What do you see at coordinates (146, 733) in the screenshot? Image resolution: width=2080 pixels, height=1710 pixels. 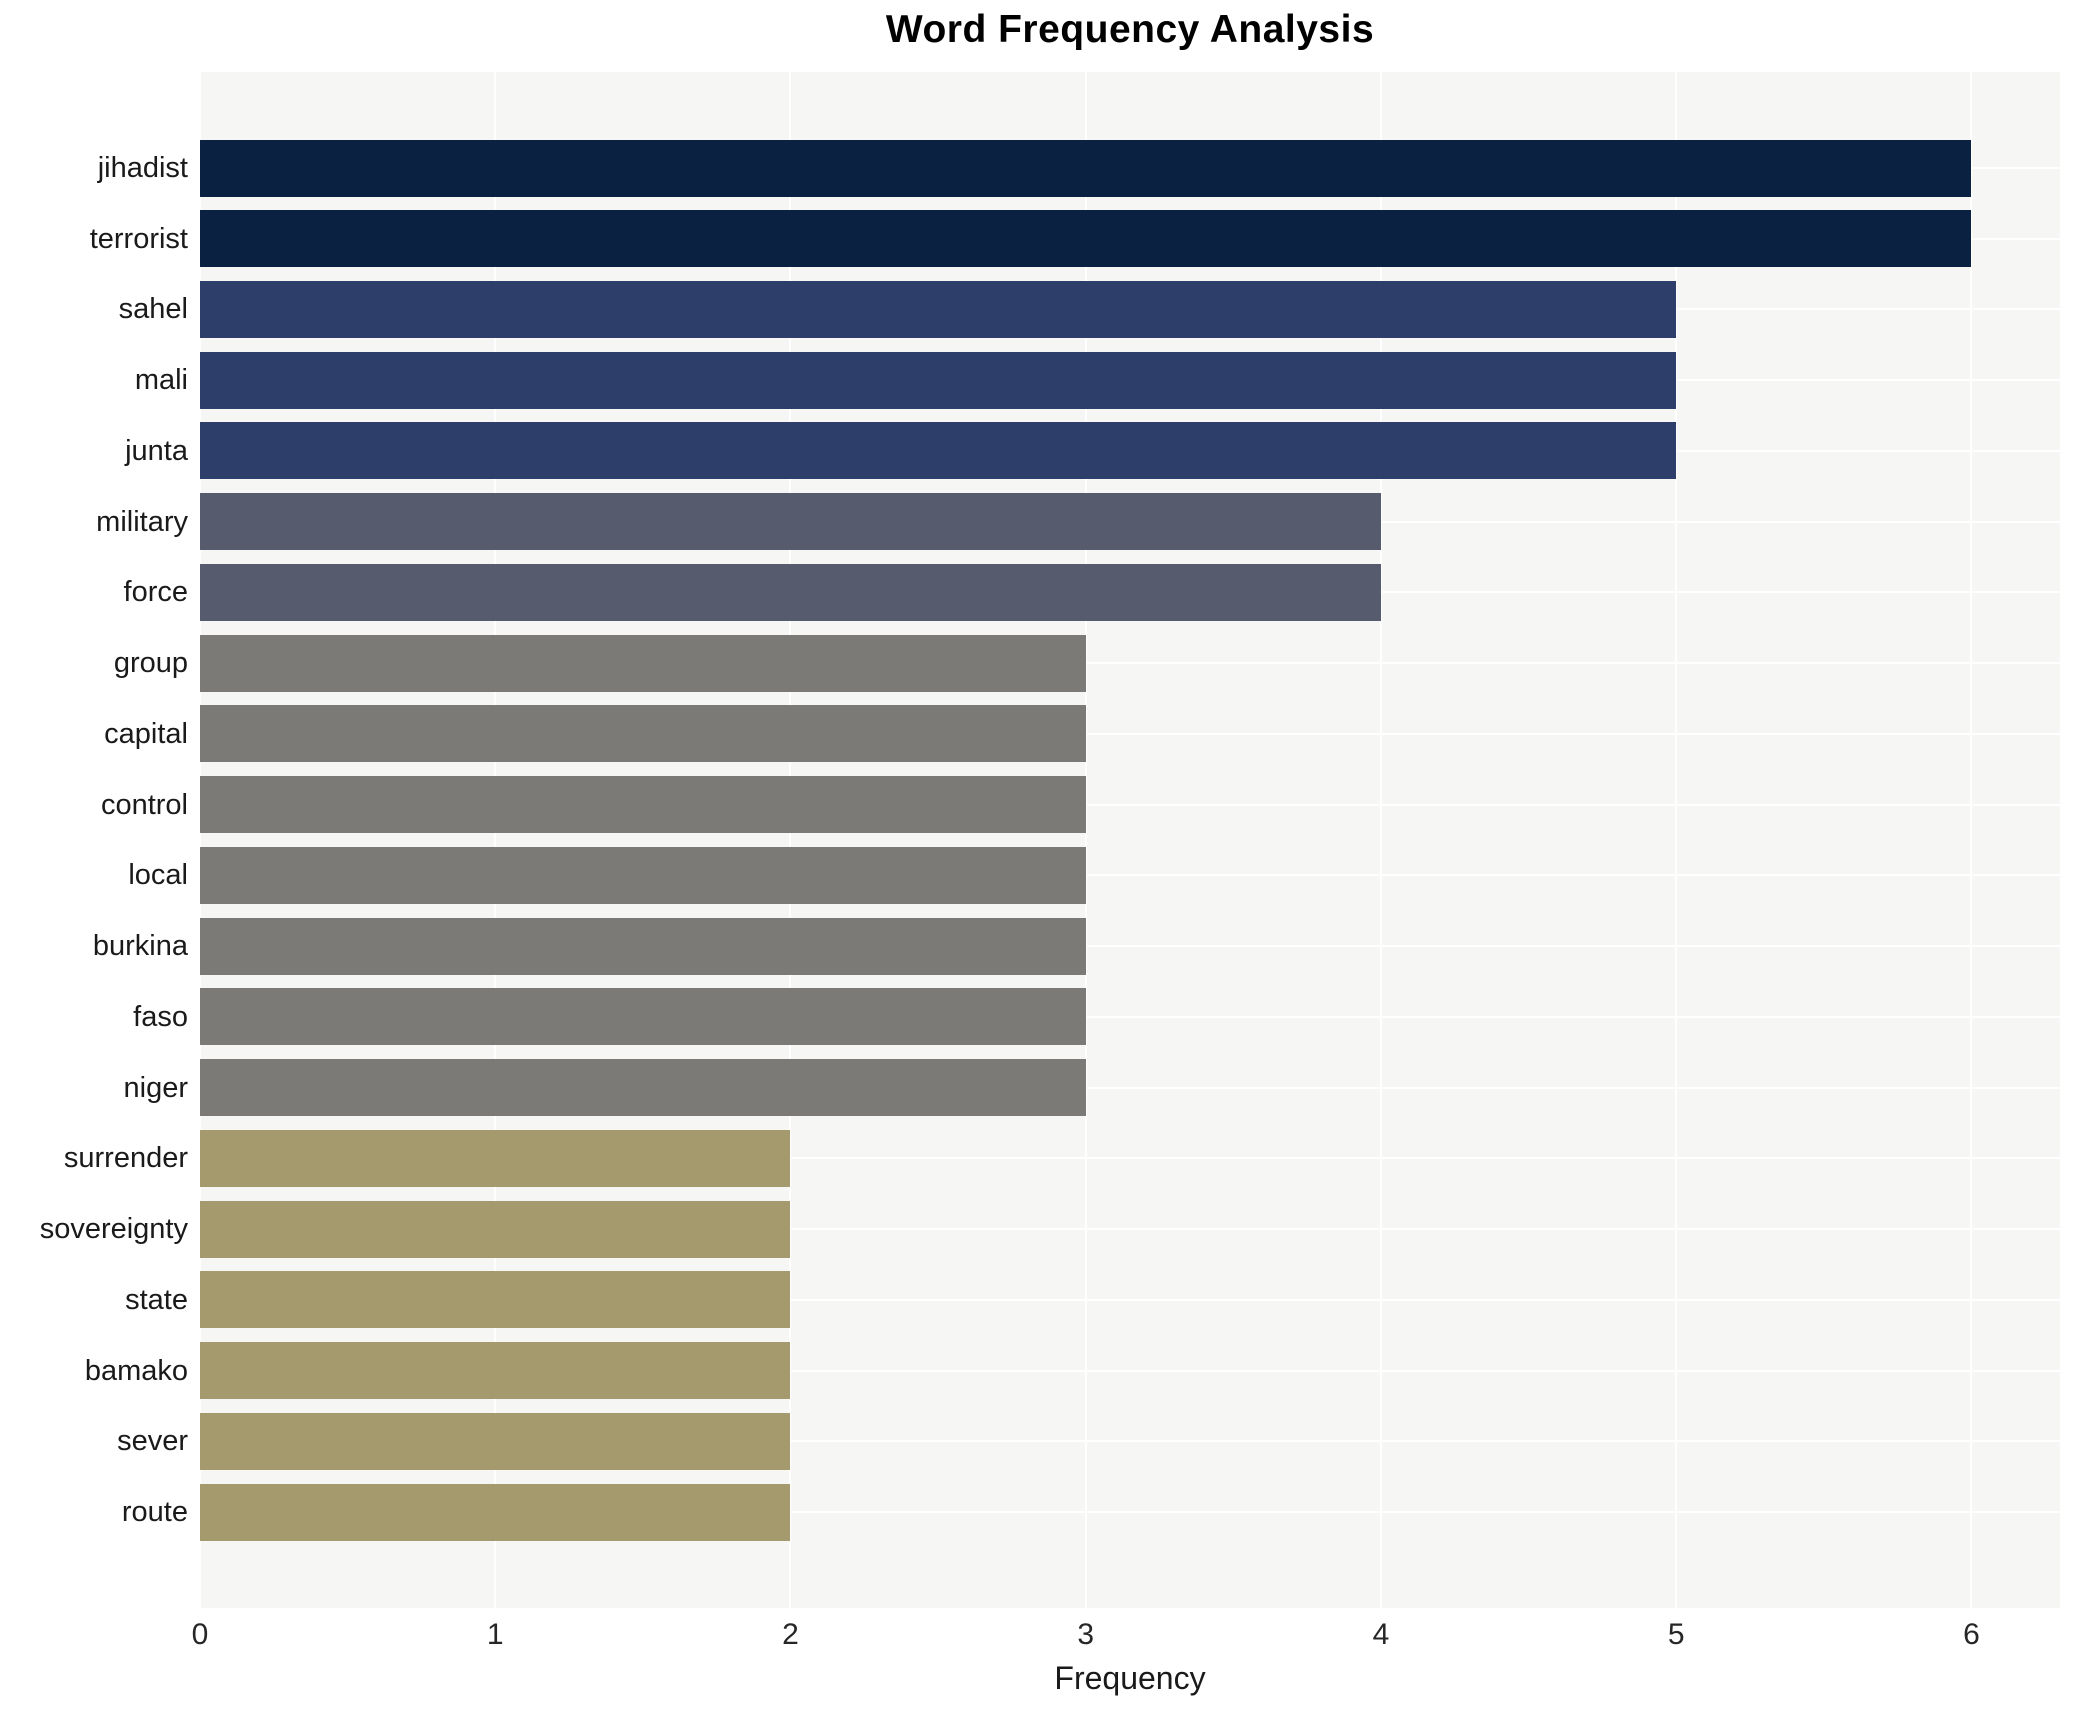 I see `y-tick-label-capital: capital` at bounding box center [146, 733].